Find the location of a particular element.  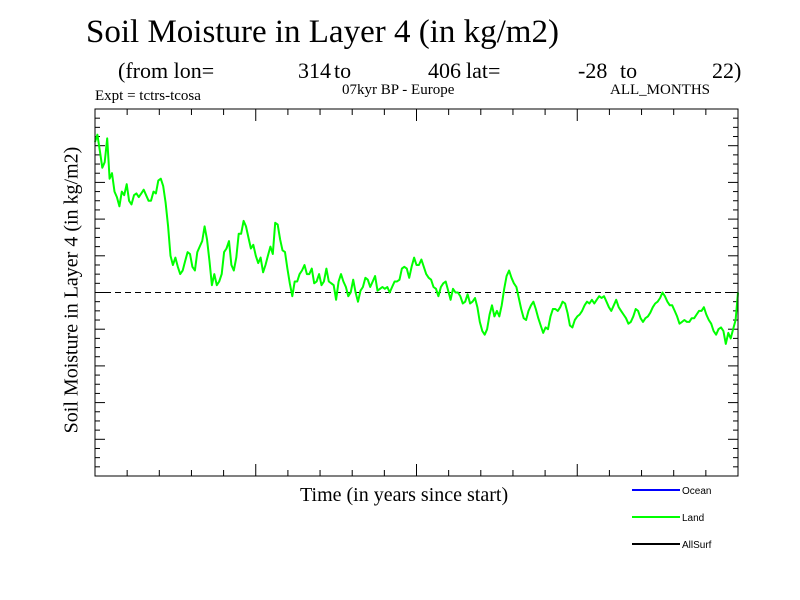

legend-label-allsurf: AllSurf is located at coordinates (697, 545).